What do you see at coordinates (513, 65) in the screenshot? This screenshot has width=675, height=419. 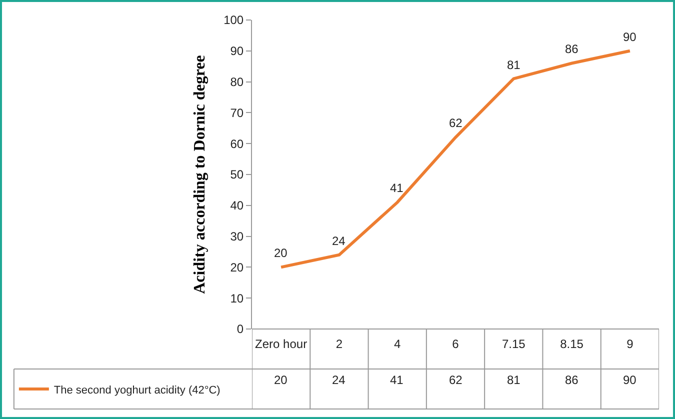 I see `text: 81` at bounding box center [513, 65].